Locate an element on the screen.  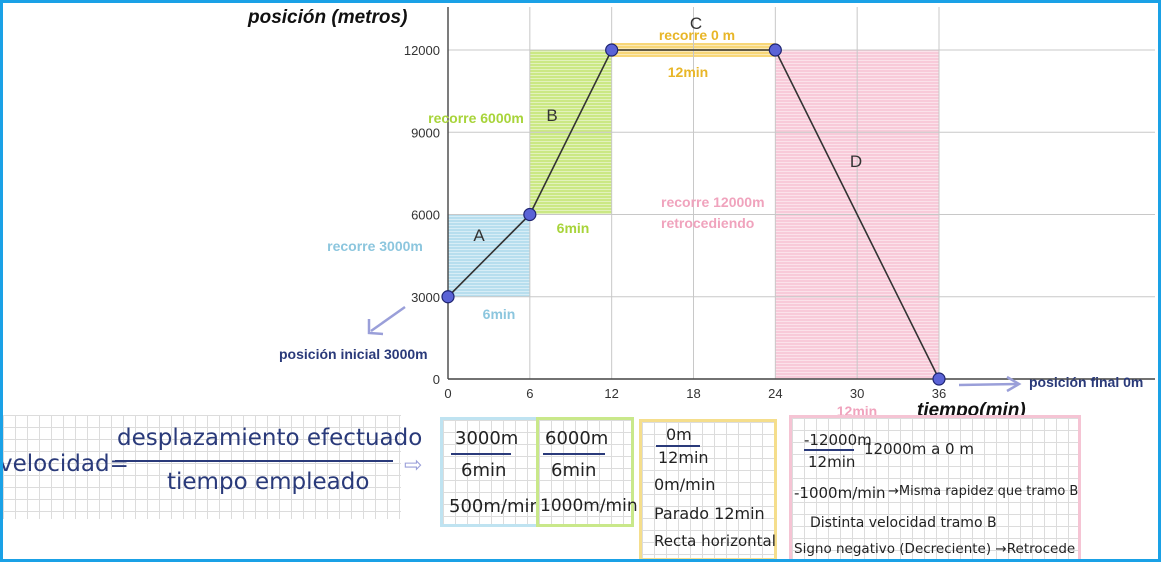
card-a-denominator: 6min is located at coordinates (484, 470).